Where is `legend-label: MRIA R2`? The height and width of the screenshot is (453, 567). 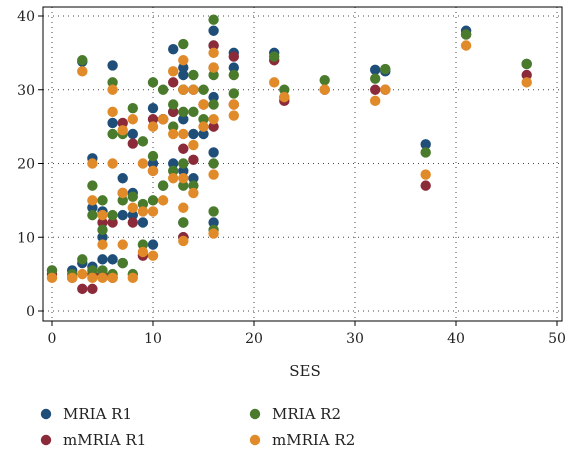 legend-label: MRIA R2 is located at coordinates (306, 414).